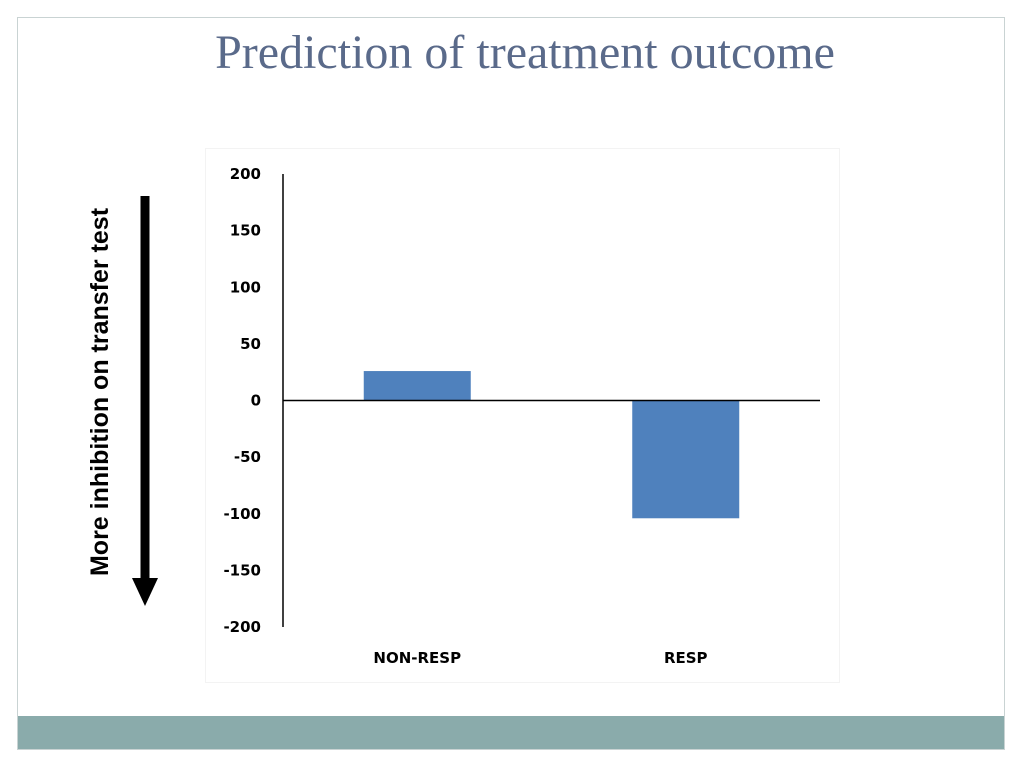 This screenshot has height=768, width=1024. Describe the element at coordinates (686, 459) in the screenshot. I see `bar-resp` at that location.